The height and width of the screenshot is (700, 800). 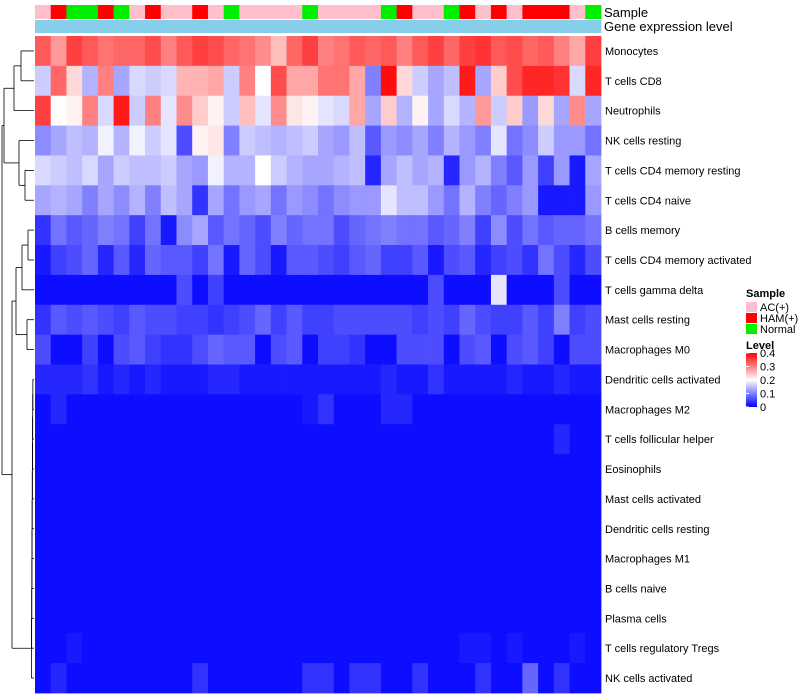 I want to click on sample-legend-swatch, so click(x=751, y=307).